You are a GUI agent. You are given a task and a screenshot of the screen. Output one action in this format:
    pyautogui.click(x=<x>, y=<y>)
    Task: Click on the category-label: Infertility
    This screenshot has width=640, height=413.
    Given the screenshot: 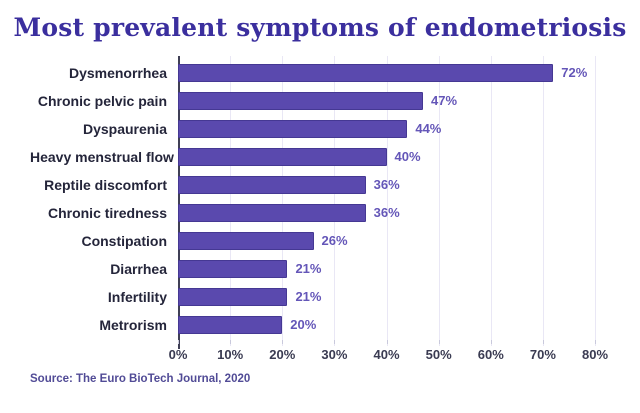 What is the action you would take?
    pyautogui.click(x=137, y=297)
    